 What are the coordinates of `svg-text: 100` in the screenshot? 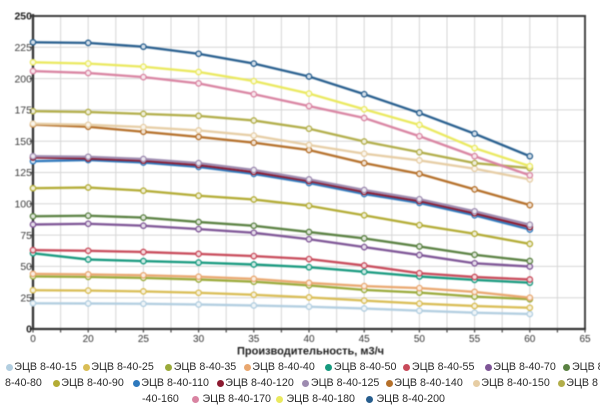 It's located at (23, 205).